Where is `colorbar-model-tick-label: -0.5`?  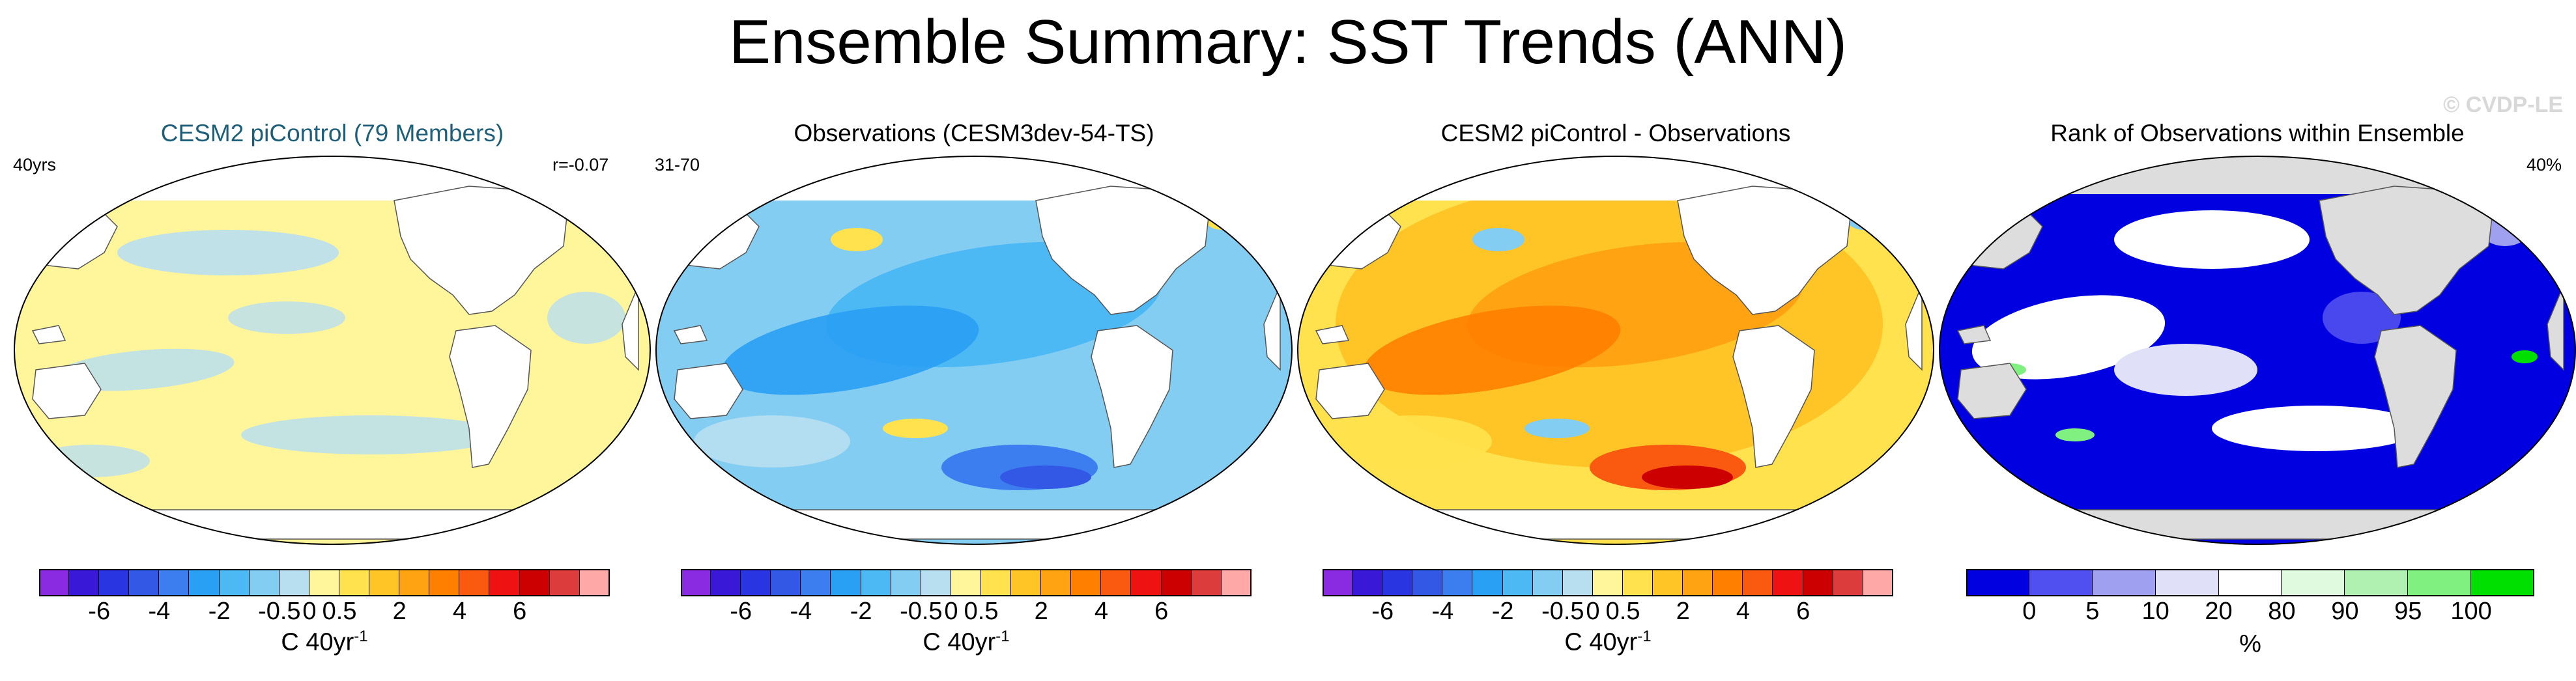 colorbar-model-tick-label: -0.5 is located at coordinates (279, 611).